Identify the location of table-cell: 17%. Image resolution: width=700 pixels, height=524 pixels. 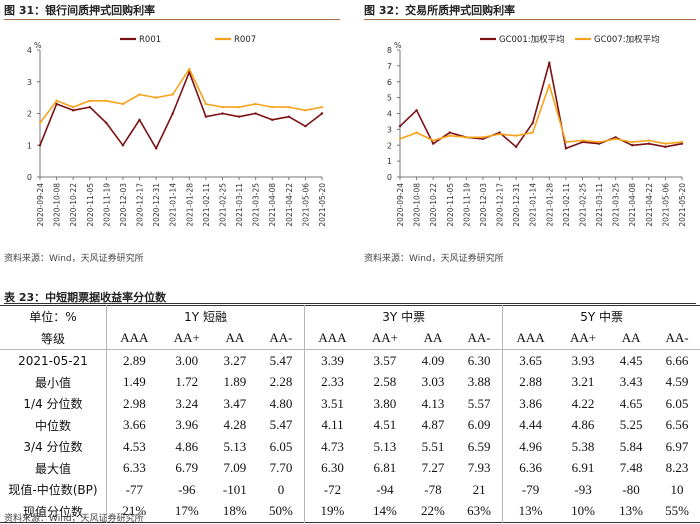
(186, 511).